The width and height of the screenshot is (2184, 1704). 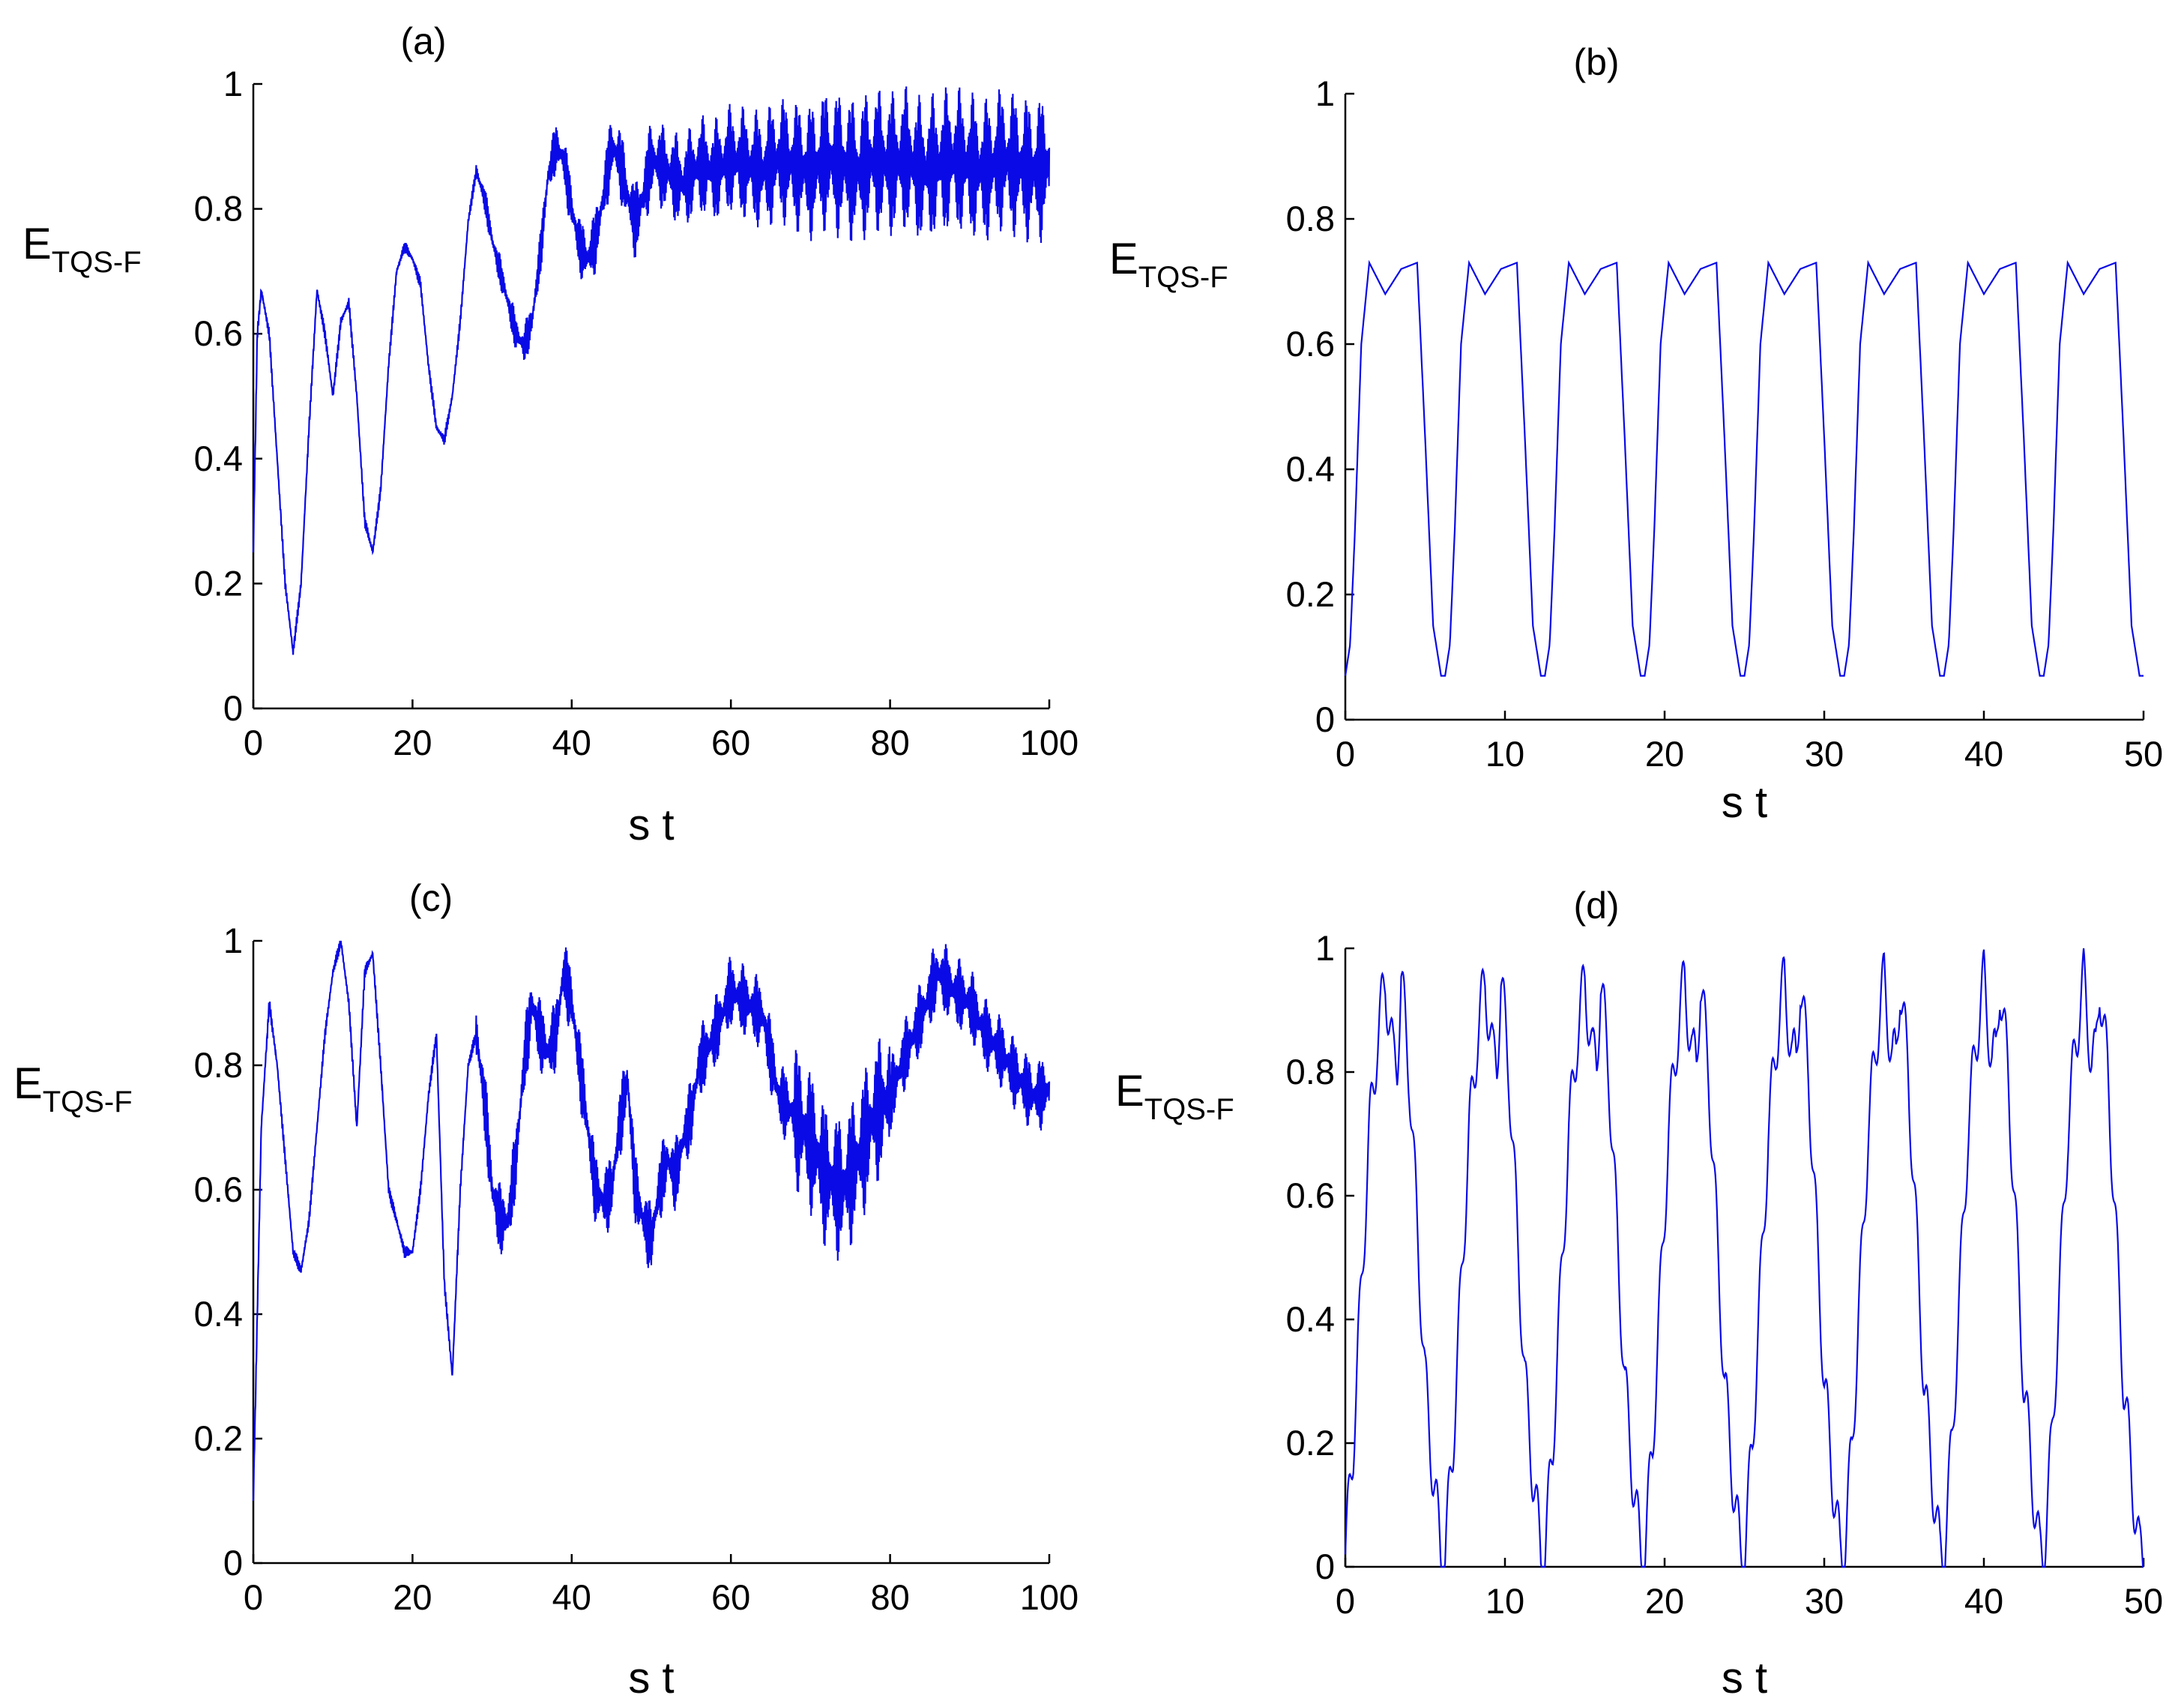 What do you see at coordinates (1596, 906) in the screenshot?
I see `panel-title: (d)` at bounding box center [1596, 906].